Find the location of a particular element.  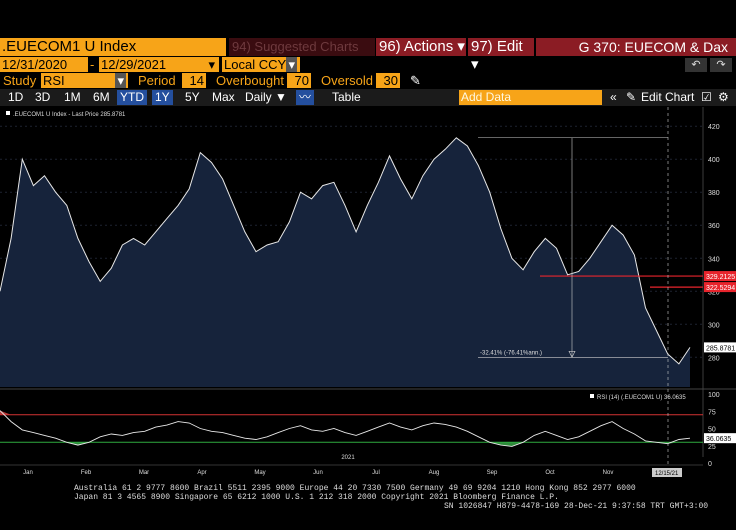

frequency-select: Daily ▼ is located at coordinates (266, 97).